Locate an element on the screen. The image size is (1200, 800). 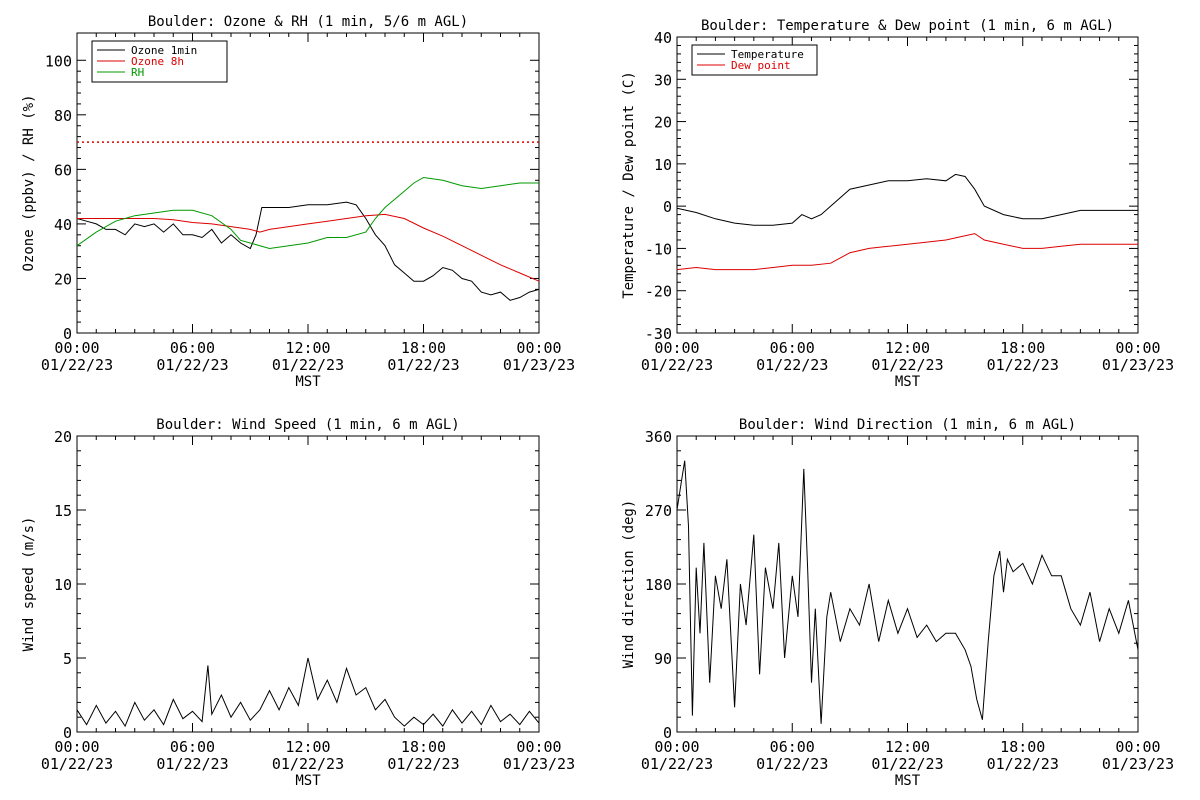
y-tick-label: -20 is located at coordinates (658, 292).